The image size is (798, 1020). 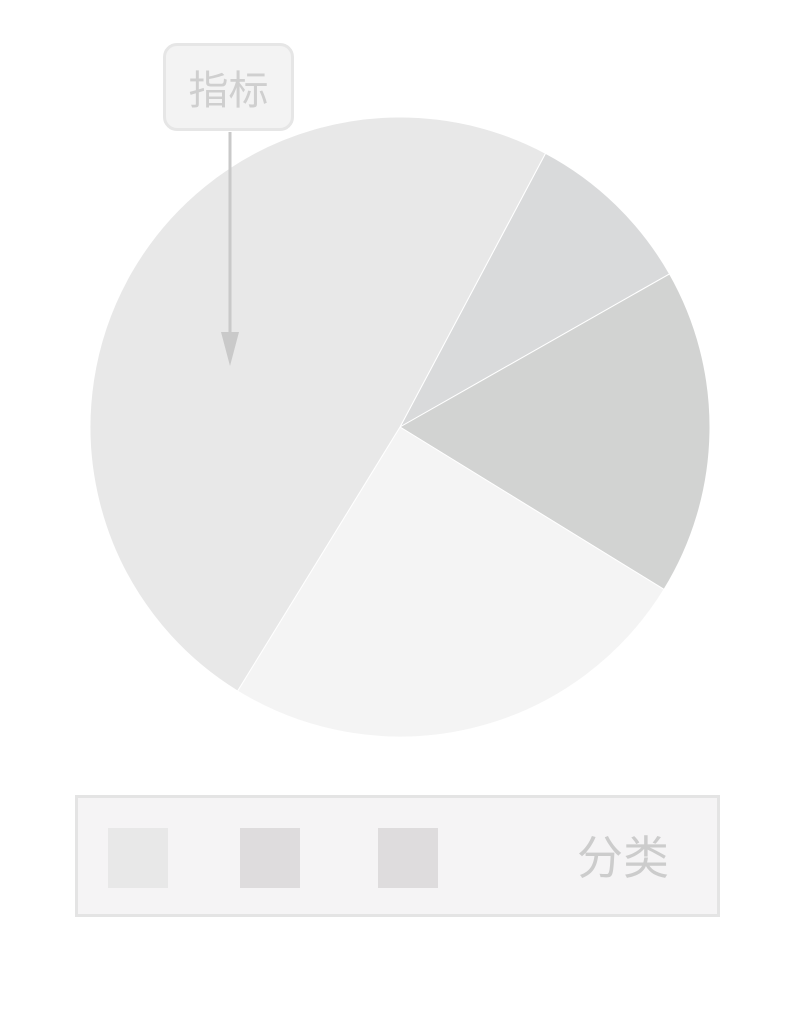 What do you see at coordinates (228, 91) in the screenshot?
I see `annotation-label: 指标` at bounding box center [228, 91].